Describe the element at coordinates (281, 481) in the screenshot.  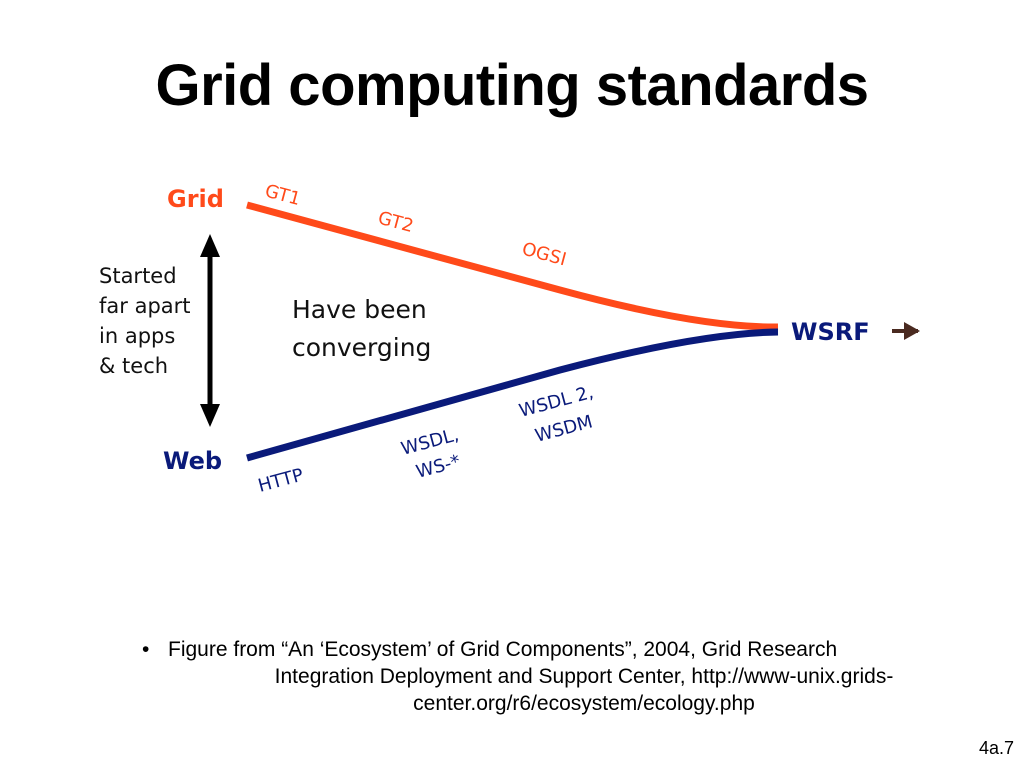
I see `web-milestone-http: HTTP` at that location.